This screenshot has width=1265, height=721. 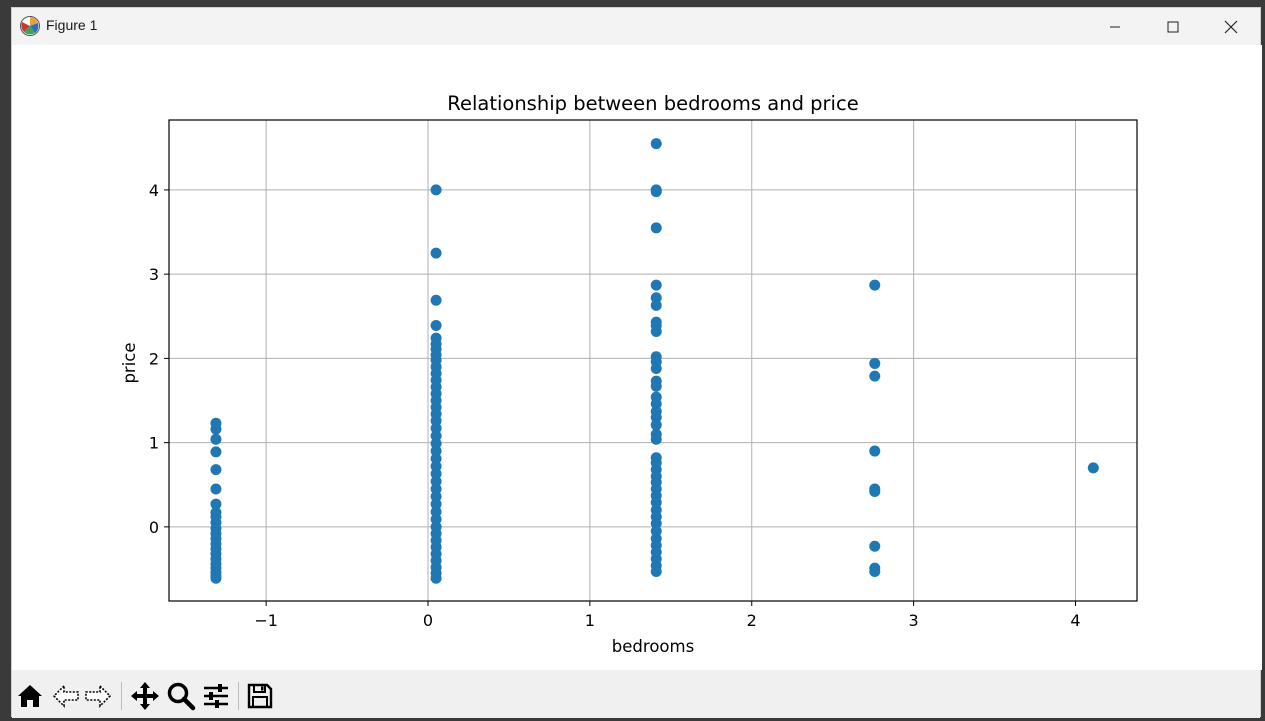 What do you see at coordinates (667, 615) in the screenshot?
I see `x-axis-ticks: −1 0 1 2 3 4` at bounding box center [667, 615].